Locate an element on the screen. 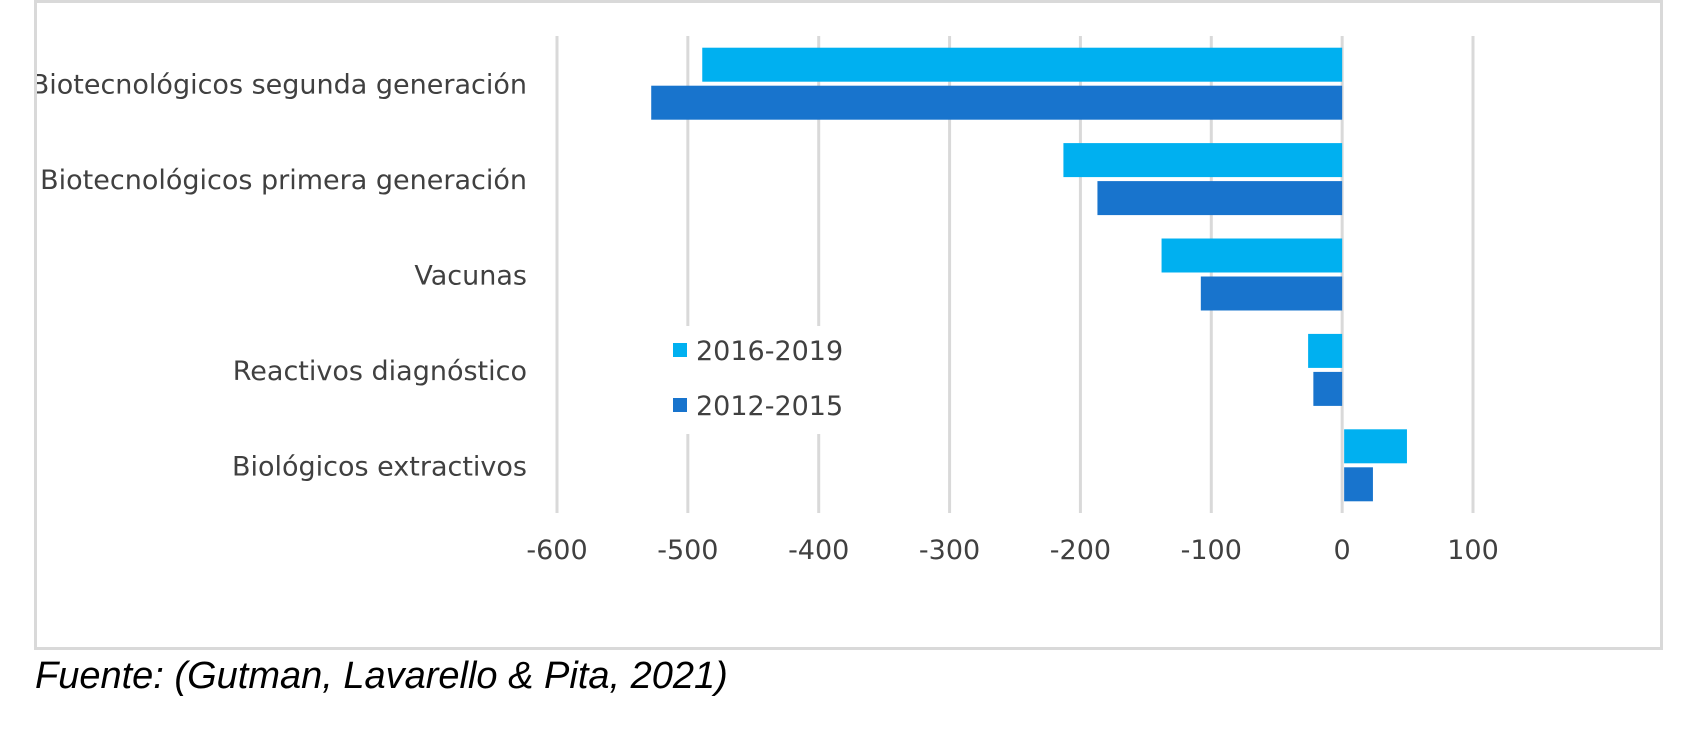 The width and height of the screenshot is (1695, 729). x-tick-label: -400 is located at coordinates (818, 550).